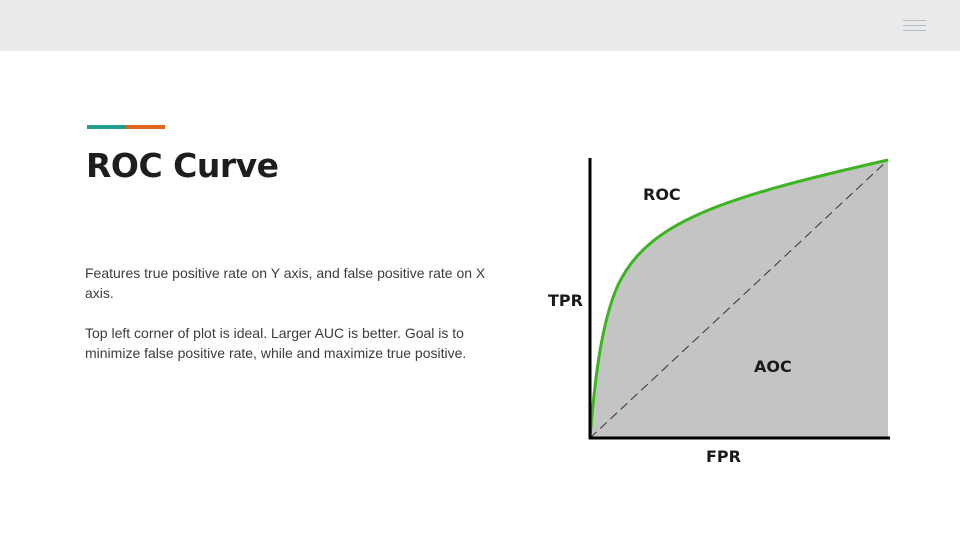 Image resolution: width=960 pixels, height=540 pixels. I want to click on accent-teal, so click(106, 127).